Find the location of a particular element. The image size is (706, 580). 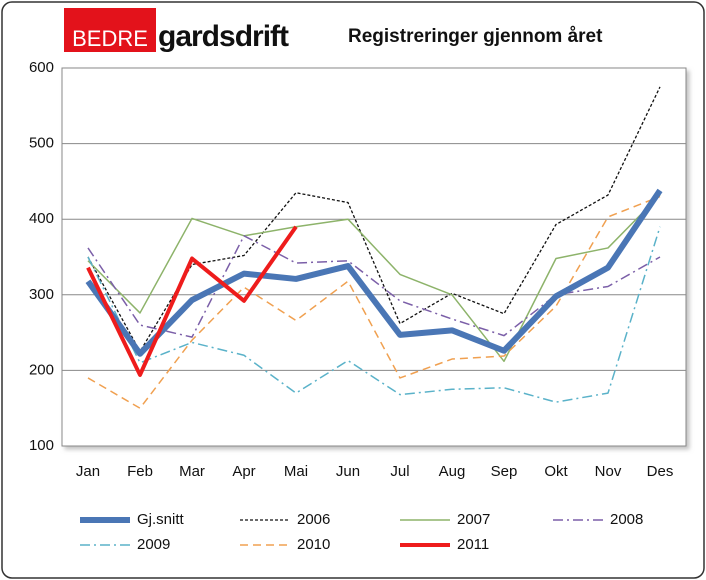

x-tick-label: Nov is located at coordinates (608, 471).